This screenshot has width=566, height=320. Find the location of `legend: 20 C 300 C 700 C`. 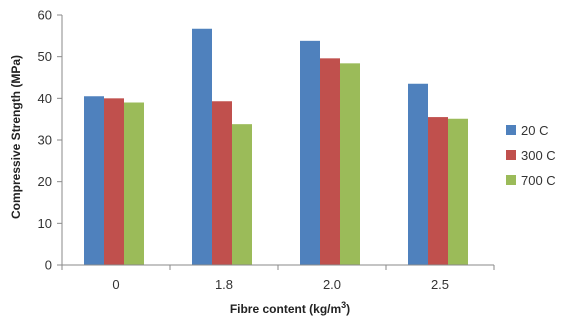

legend: 20 C 300 C 700 C is located at coordinates (531, 155).